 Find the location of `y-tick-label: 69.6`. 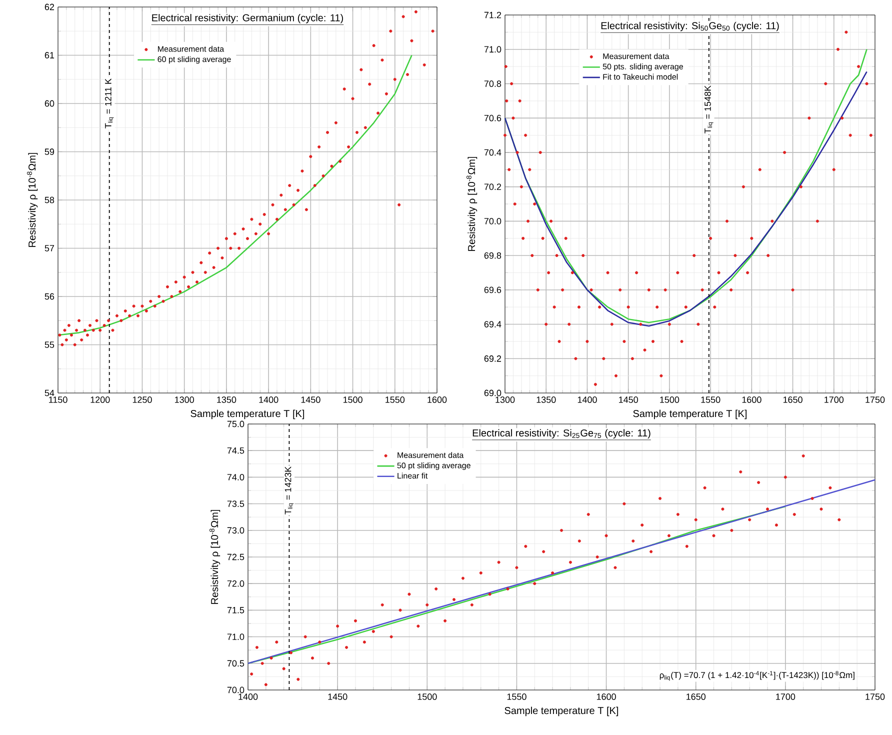

y-tick-label: 69.6 is located at coordinates (493, 290).